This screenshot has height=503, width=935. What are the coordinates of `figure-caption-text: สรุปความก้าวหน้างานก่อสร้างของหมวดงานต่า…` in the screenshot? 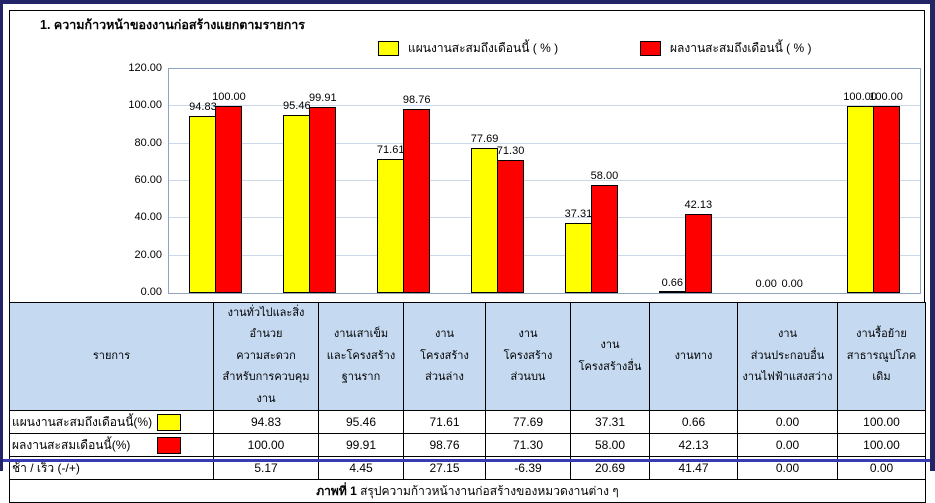 It's located at (487, 490).